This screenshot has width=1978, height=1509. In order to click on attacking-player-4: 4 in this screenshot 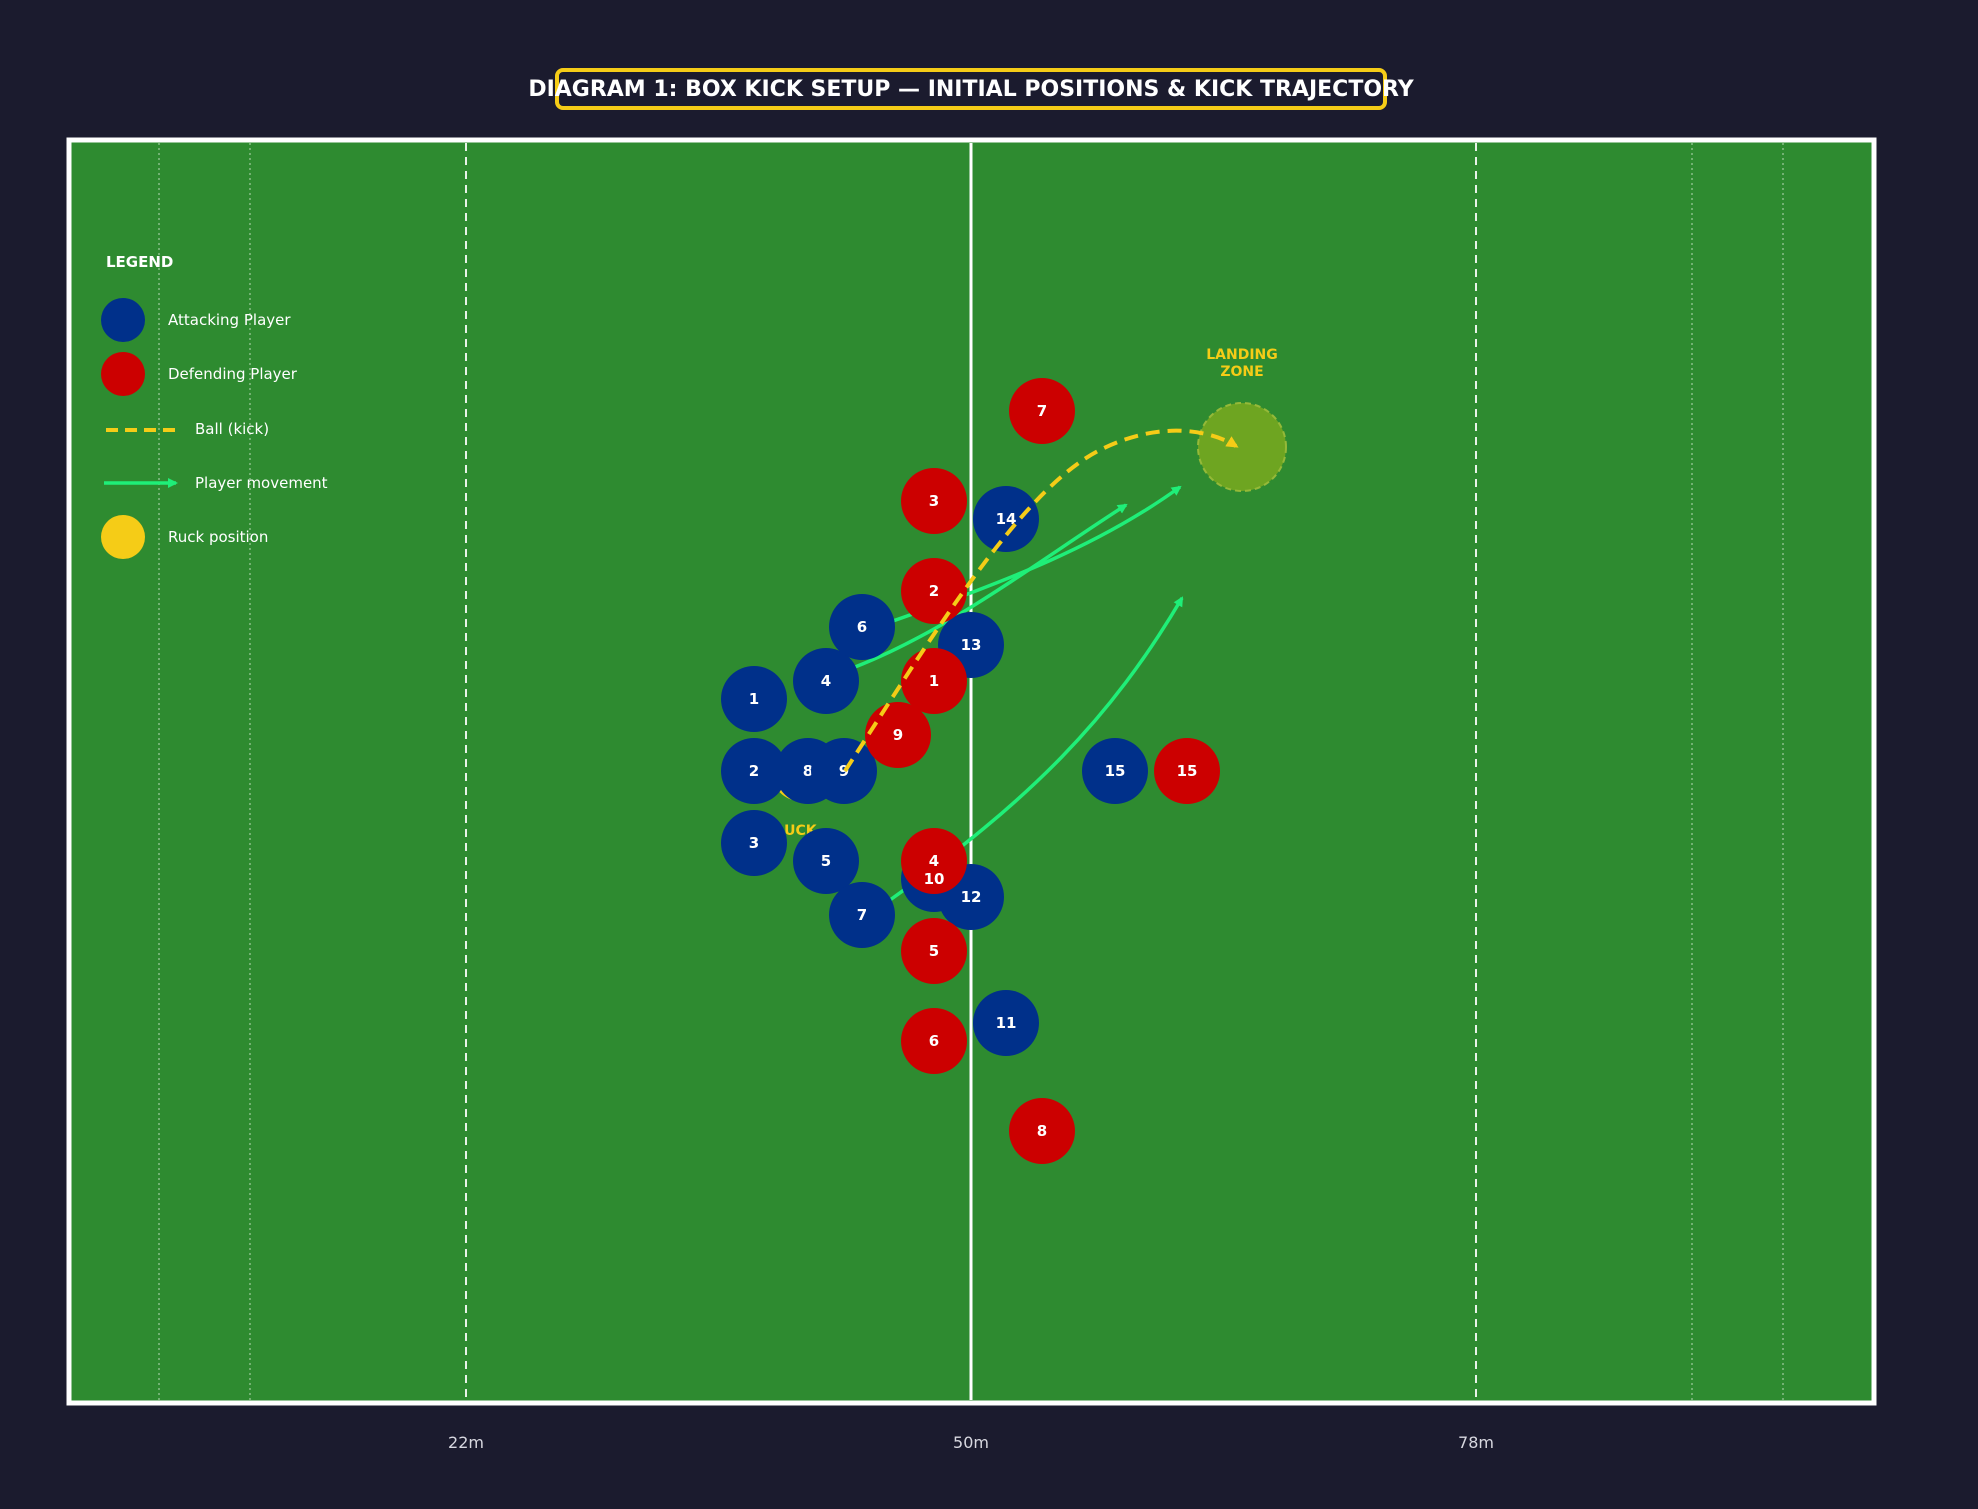, I will do `click(826, 681)`.